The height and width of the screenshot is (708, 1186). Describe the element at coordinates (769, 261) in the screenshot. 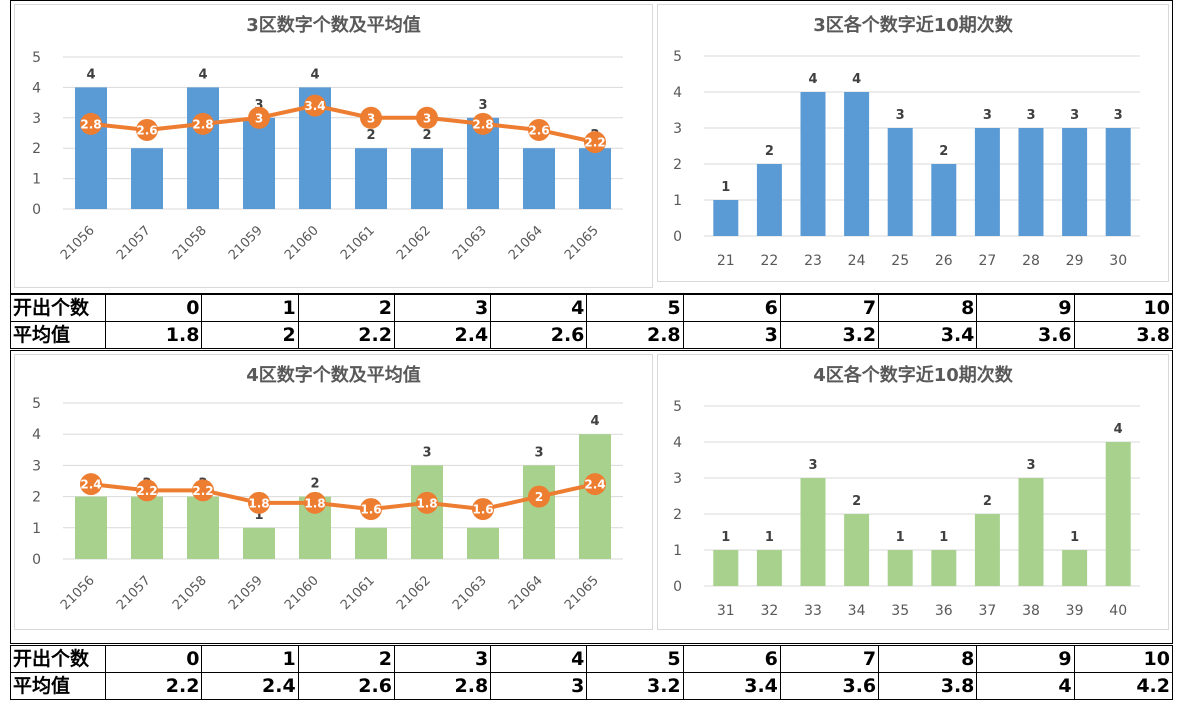

I see `x-tick-label: 22` at that location.